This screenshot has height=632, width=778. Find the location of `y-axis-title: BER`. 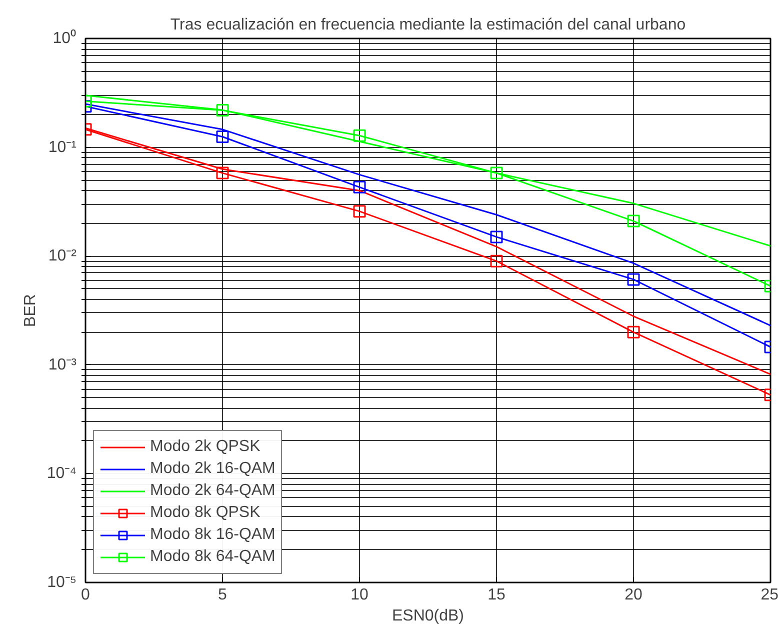

y-axis-title: BER is located at coordinates (30, 310).